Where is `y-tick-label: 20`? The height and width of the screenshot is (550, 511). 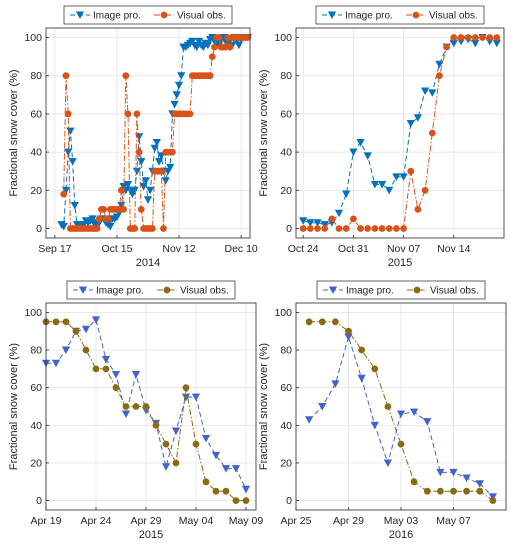 y-tick-label: 20 is located at coordinates (36, 191).